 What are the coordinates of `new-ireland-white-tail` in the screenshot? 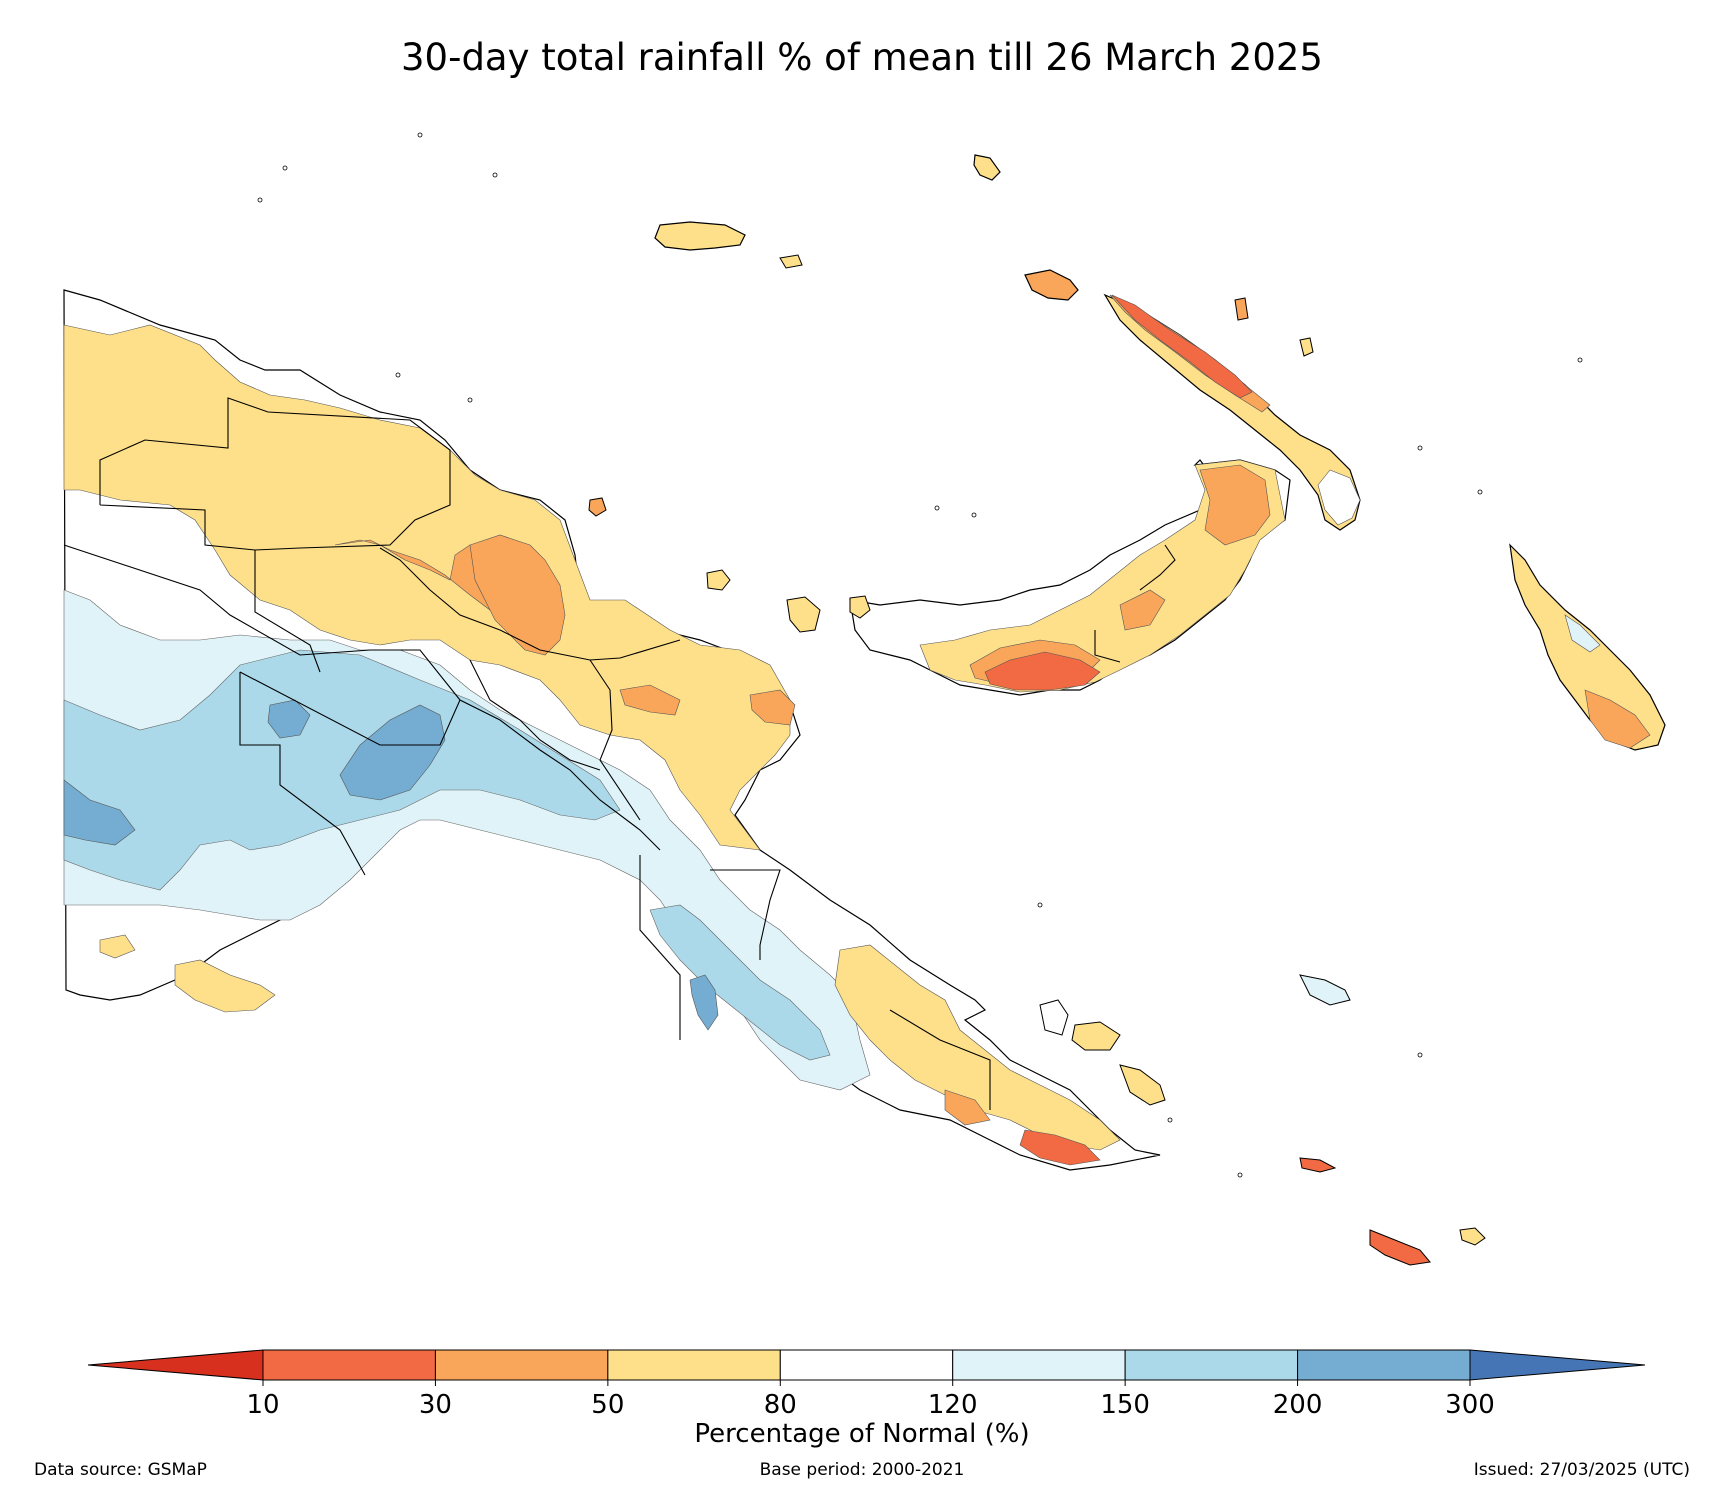 It's located at (1339, 497).